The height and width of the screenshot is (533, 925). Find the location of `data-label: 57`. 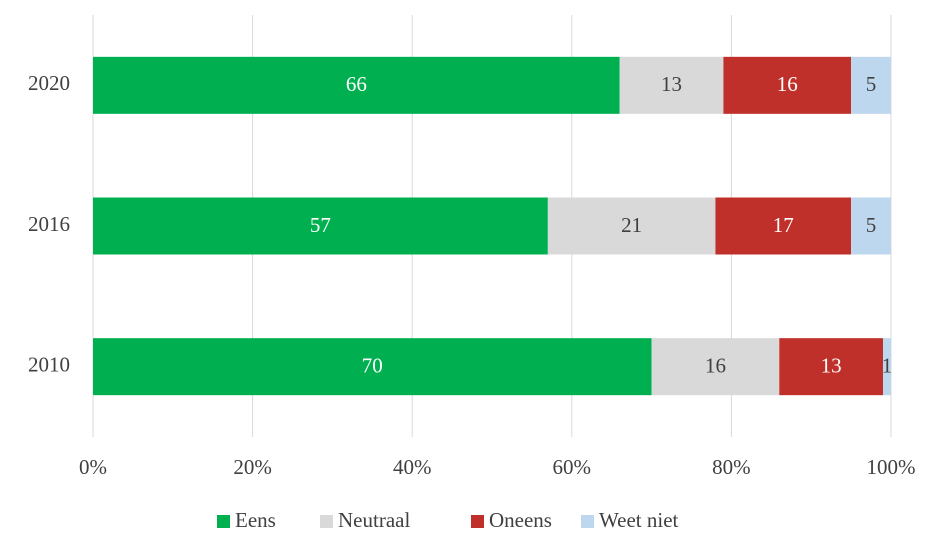

data-label: 57 is located at coordinates (320, 225).